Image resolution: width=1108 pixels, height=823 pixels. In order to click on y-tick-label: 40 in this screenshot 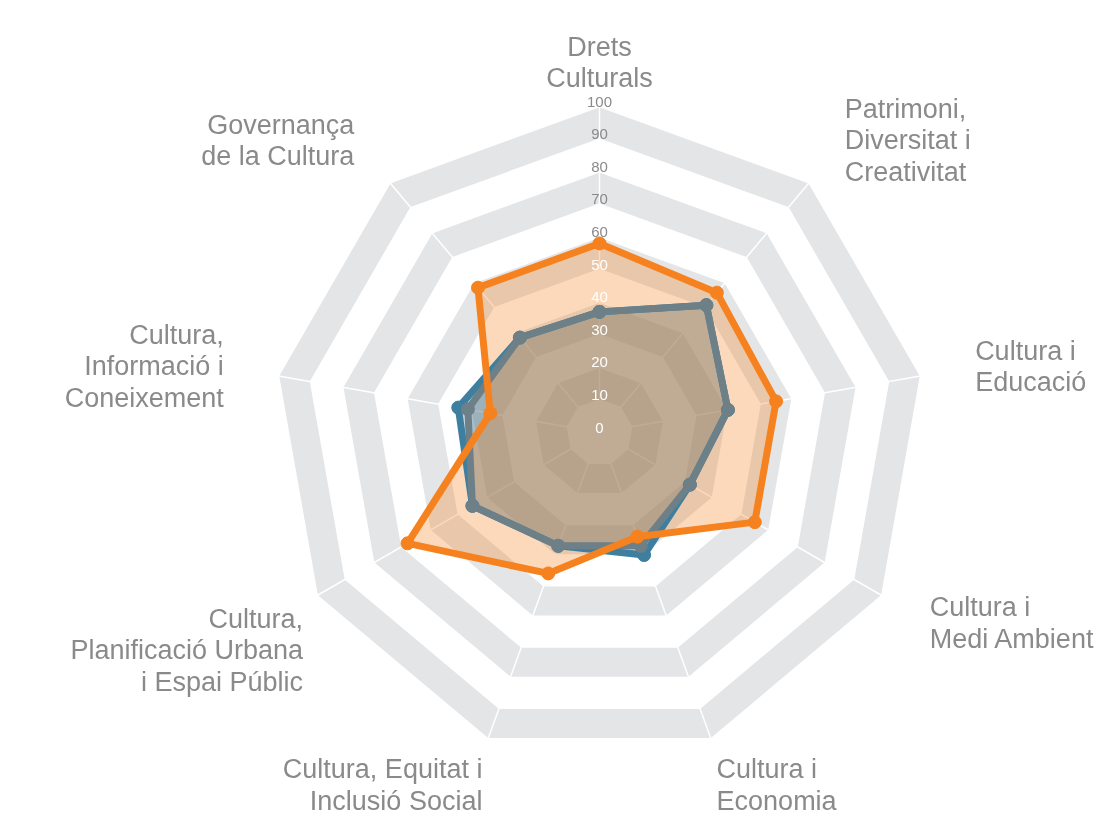, I will do `click(599, 297)`.